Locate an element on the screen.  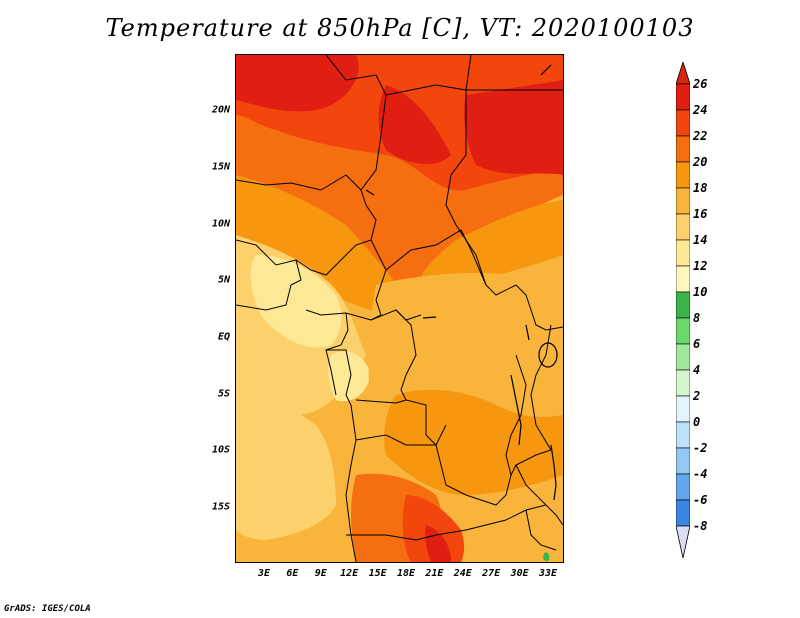
lat-label: 15S is located at coordinates (220, 507).